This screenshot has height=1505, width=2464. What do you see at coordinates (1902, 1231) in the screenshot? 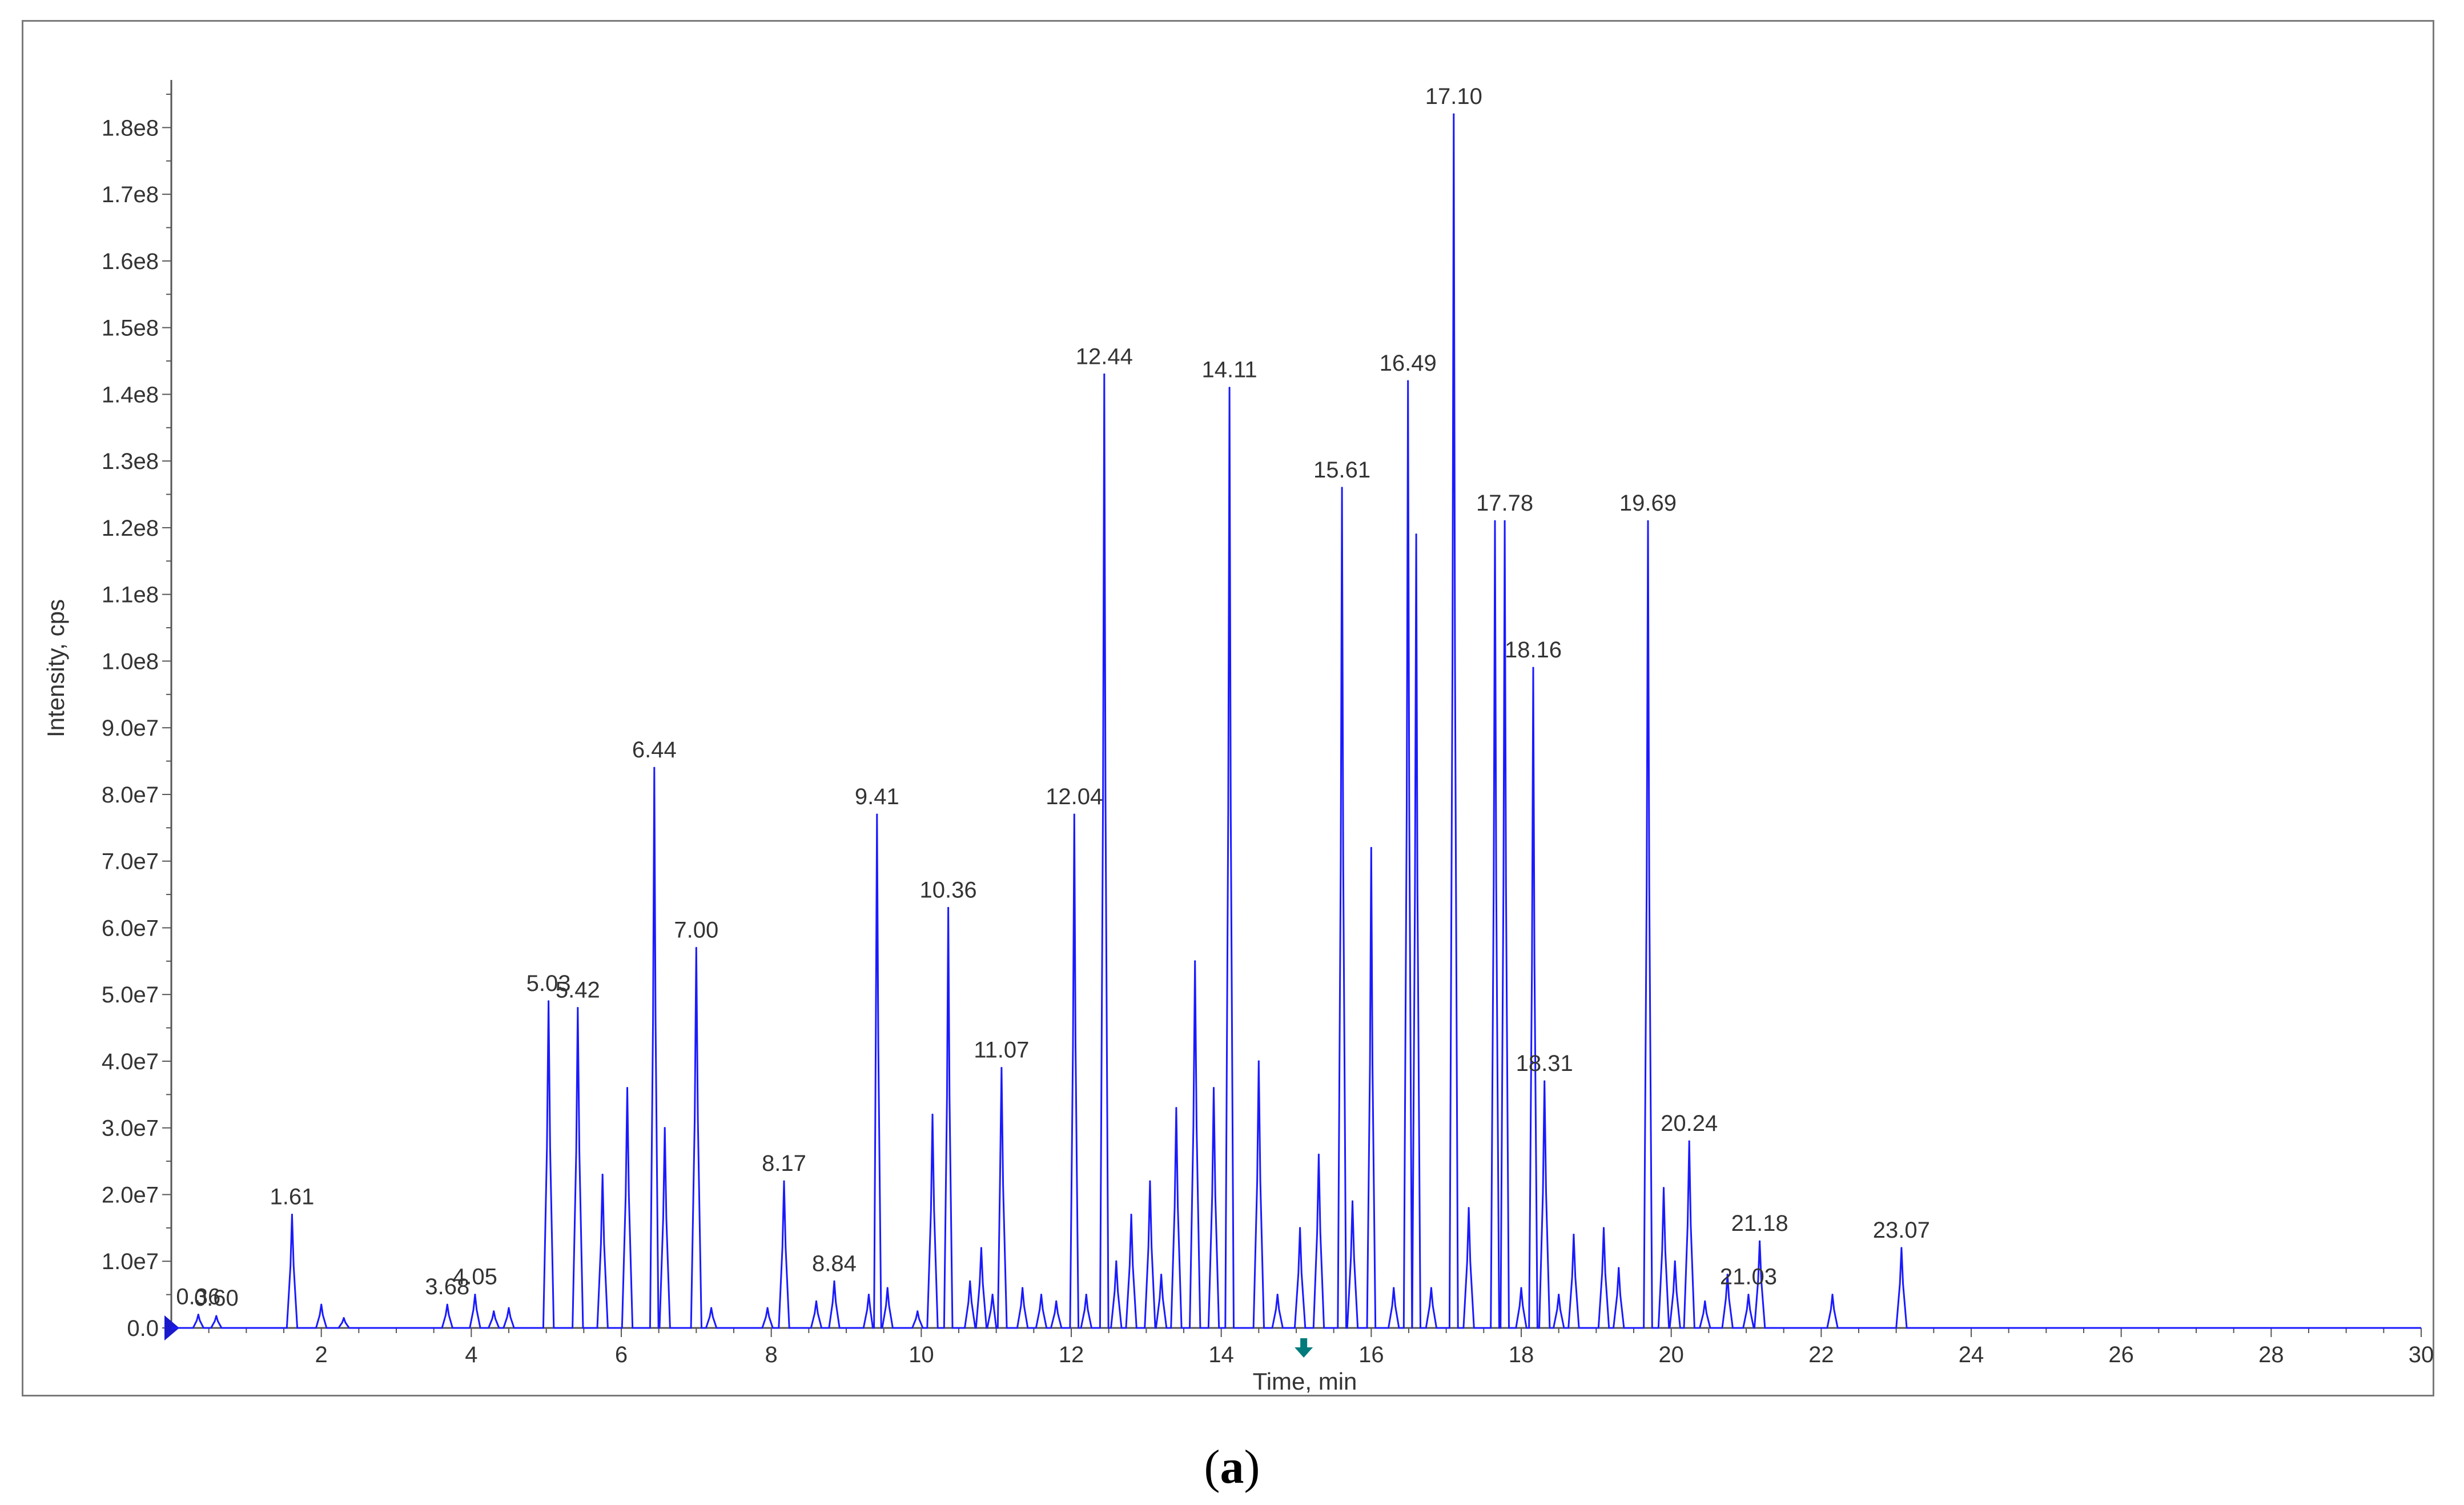
I see `peak-label: 23.07` at bounding box center [1902, 1231].